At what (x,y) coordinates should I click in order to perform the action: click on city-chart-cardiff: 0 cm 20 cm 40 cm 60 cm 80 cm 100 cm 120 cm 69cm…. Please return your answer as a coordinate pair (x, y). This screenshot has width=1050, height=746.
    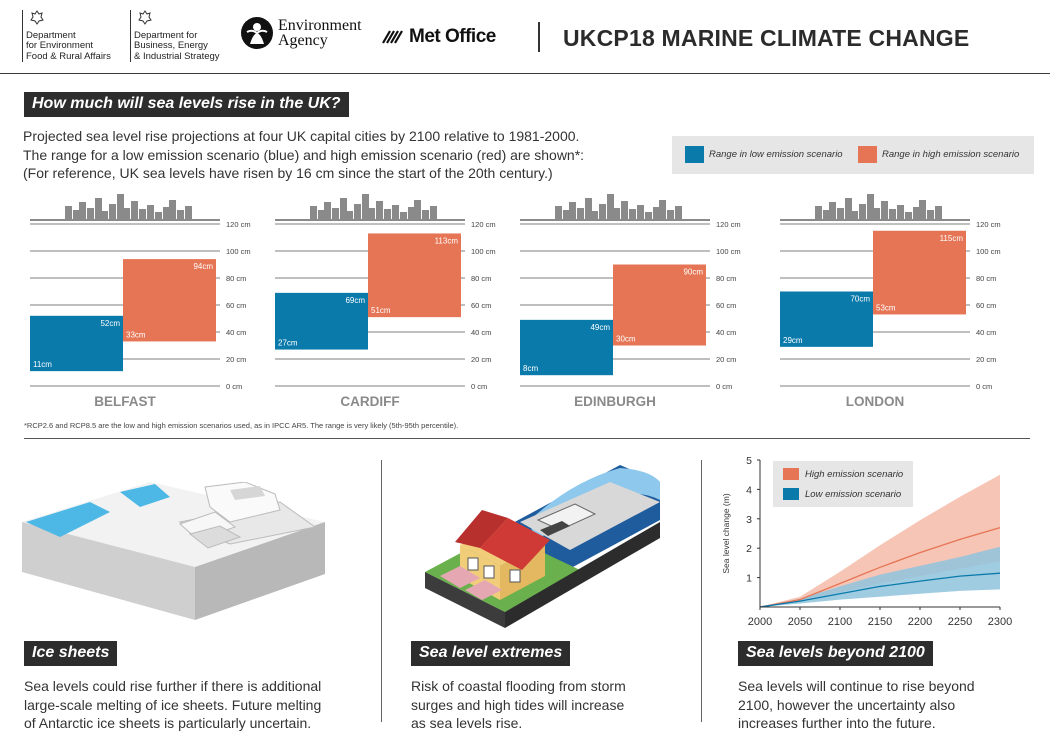
    Looking at the image, I should click on (385, 301).